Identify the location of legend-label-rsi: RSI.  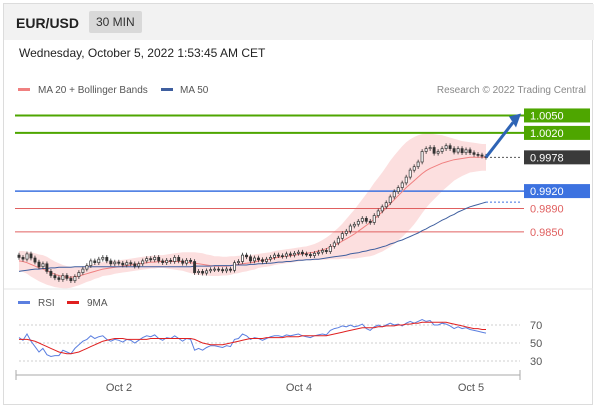
(46, 303).